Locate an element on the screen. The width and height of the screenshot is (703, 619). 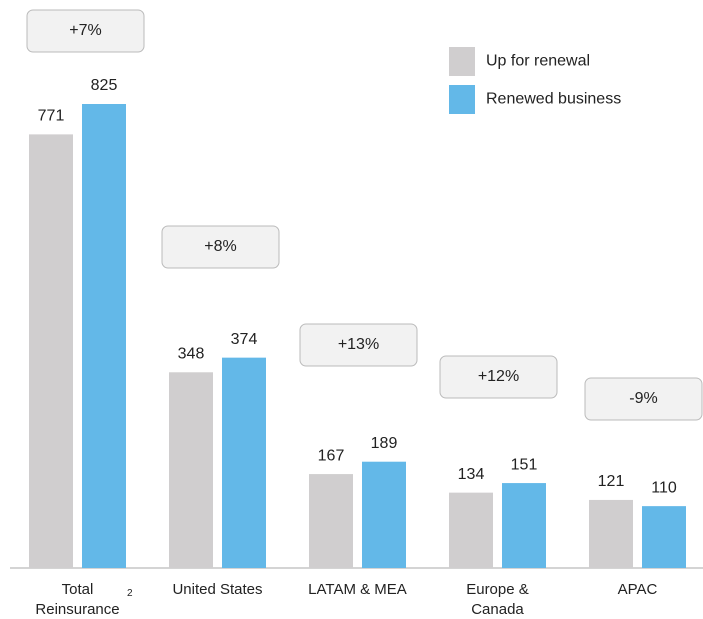
value-label: 374 is located at coordinates (244, 339).